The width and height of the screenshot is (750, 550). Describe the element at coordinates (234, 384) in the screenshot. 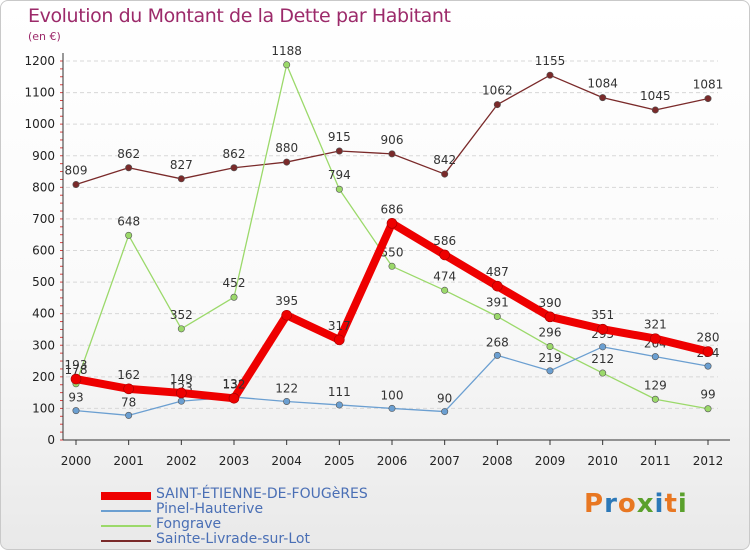

I see `data-label: 132` at that location.